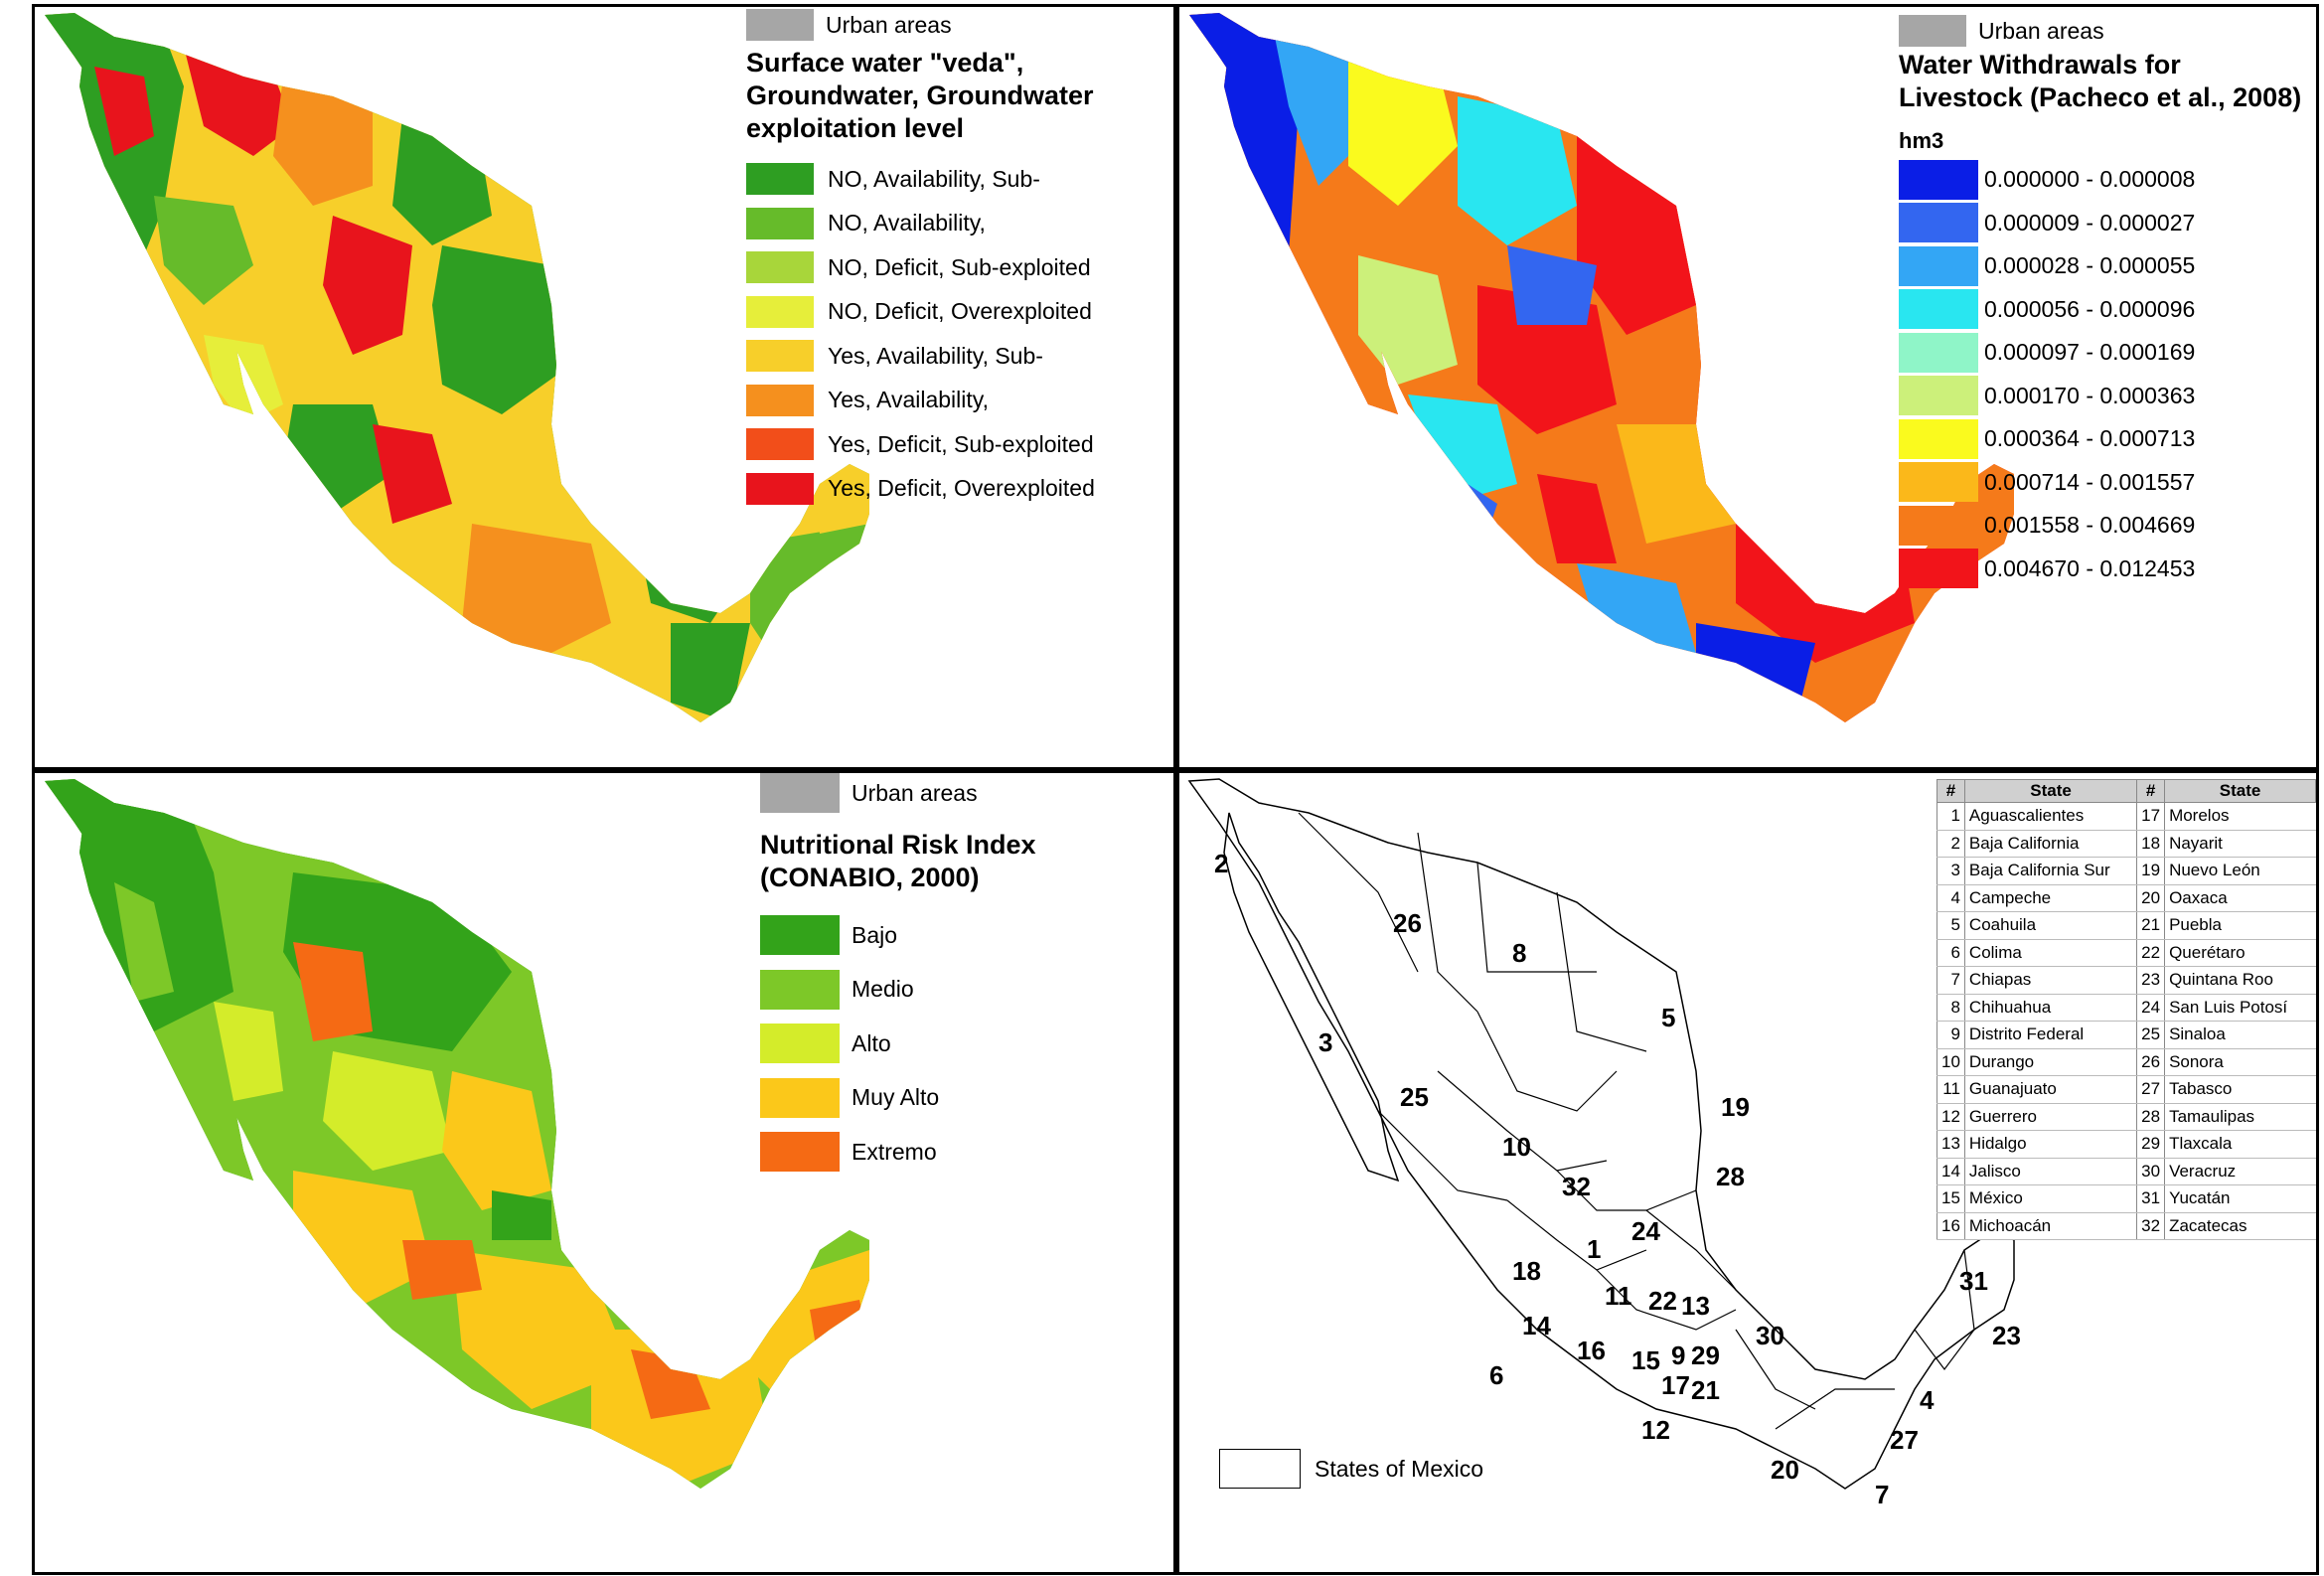 This screenshot has height=1576, width=2324. What do you see at coordinates (2050, 791) in the screenshot?
I see `column-header: State` at bounding box center [2050, 791].